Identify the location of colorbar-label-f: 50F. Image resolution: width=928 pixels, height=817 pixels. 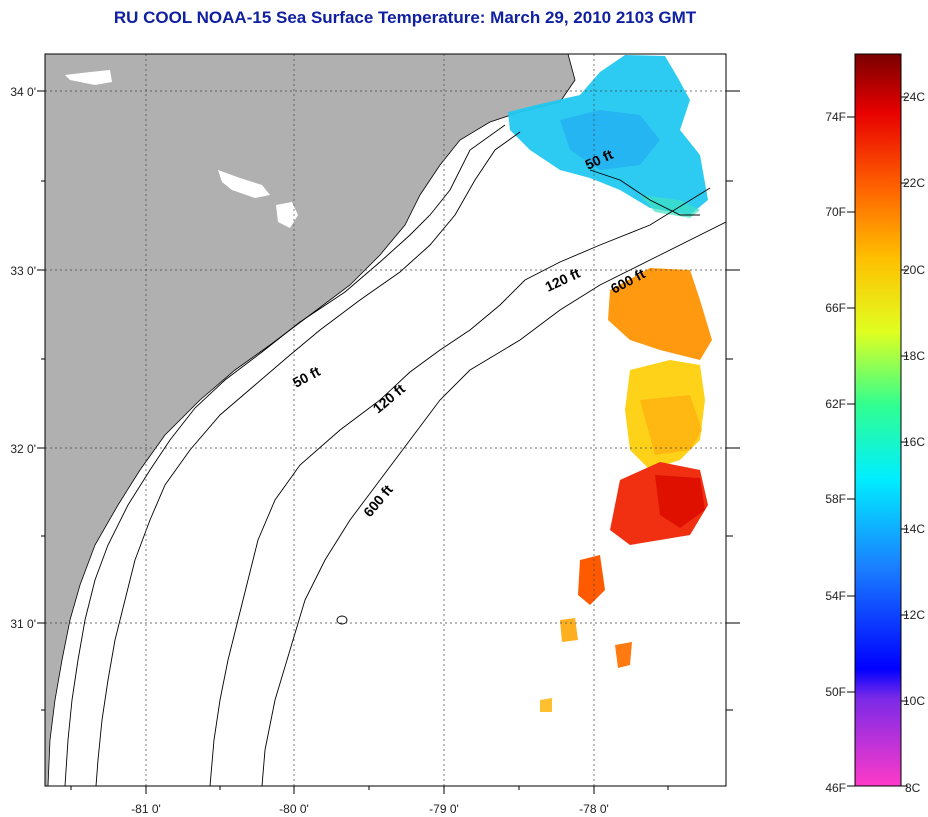
(835, 692).